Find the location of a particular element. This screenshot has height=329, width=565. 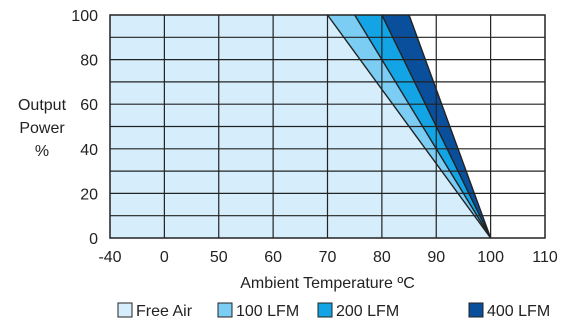

y-tick-label: 60 is located at coordinates (89, 105).